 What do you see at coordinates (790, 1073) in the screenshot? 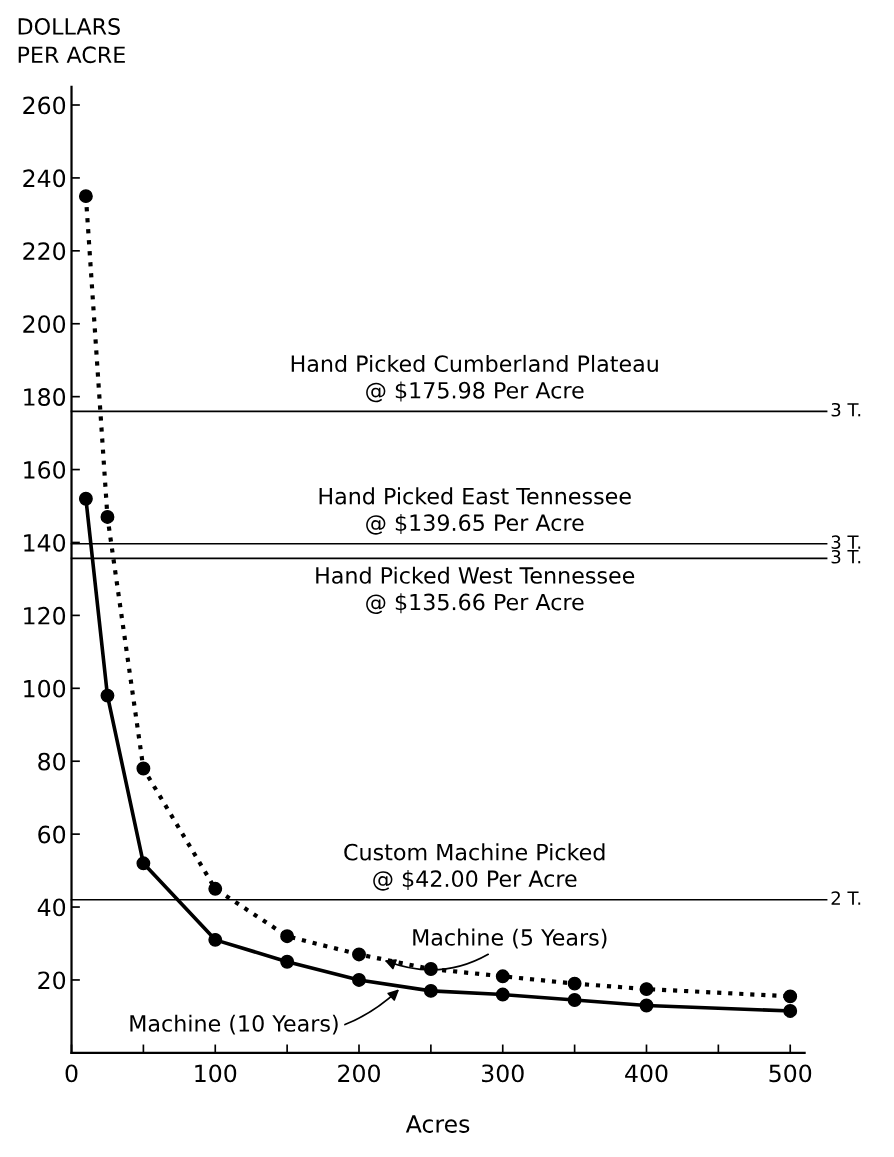
I see `x-tick-label: 500` at bounding box center [790, 1073].